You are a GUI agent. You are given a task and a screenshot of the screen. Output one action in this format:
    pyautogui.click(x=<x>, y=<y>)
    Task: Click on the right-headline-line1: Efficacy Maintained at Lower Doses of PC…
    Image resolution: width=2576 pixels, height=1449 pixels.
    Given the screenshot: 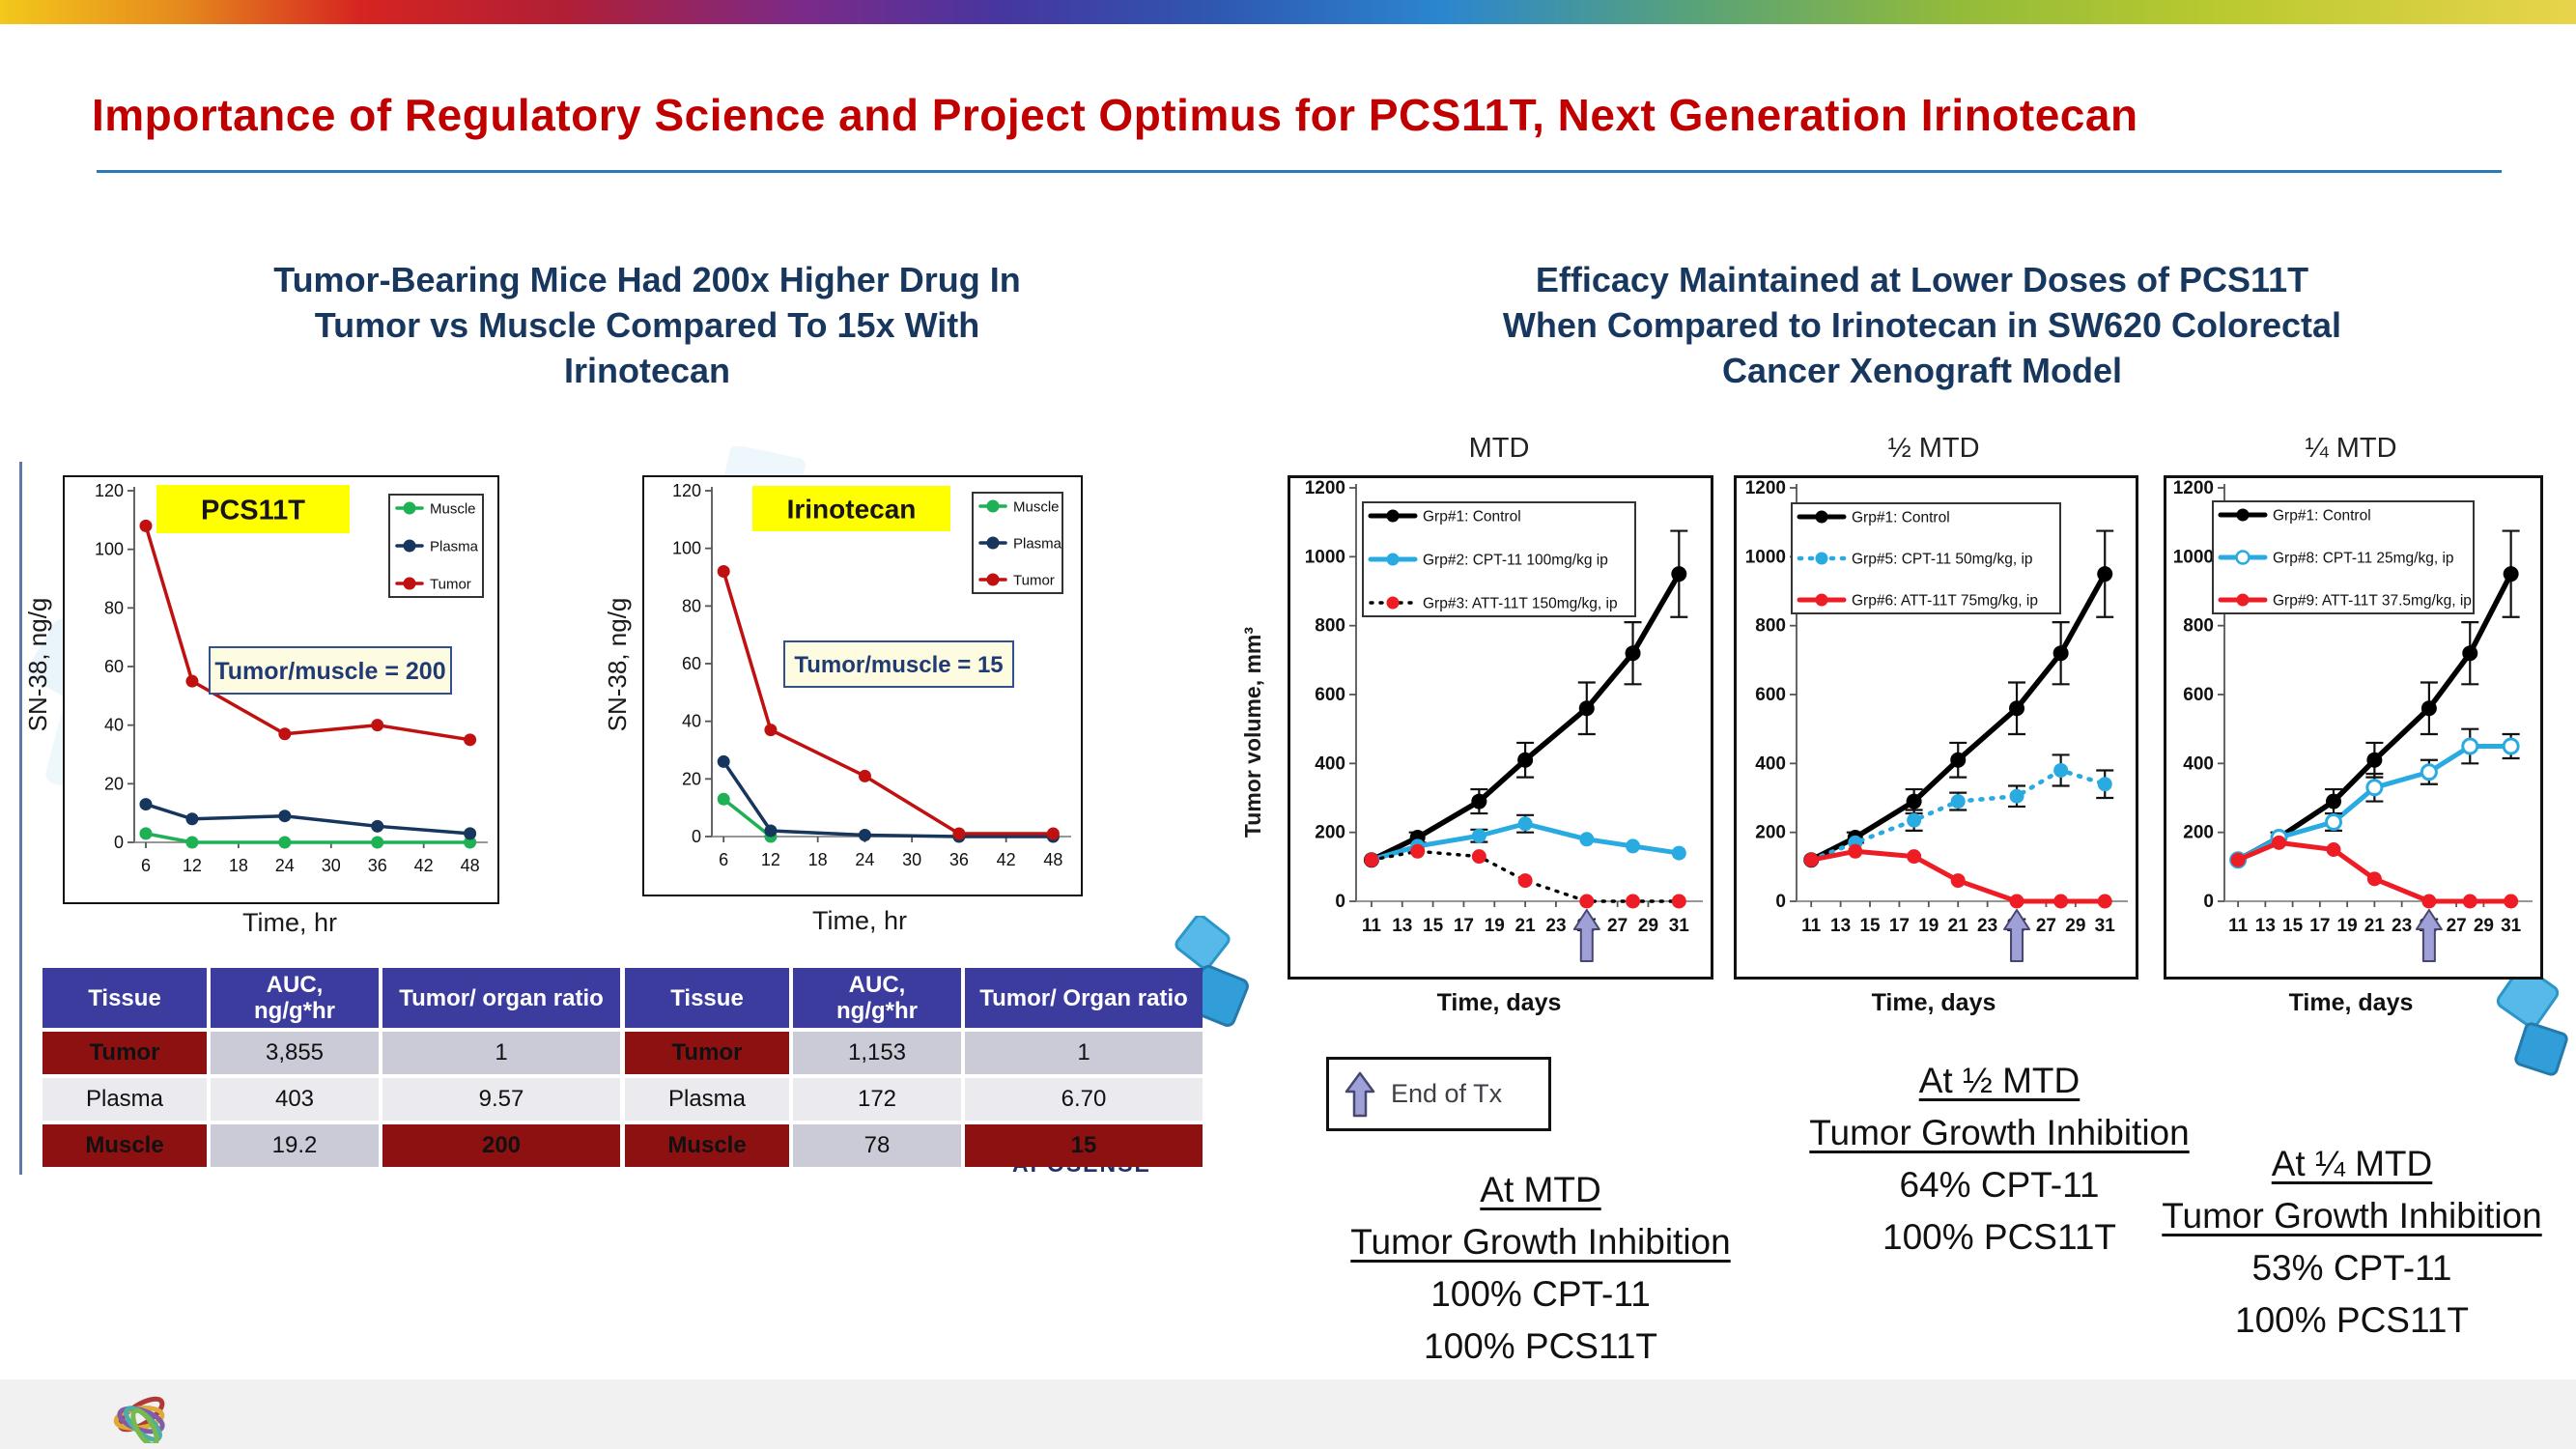 What is the action you would take?
    pyautogui.click(x=1922, y=279)
    